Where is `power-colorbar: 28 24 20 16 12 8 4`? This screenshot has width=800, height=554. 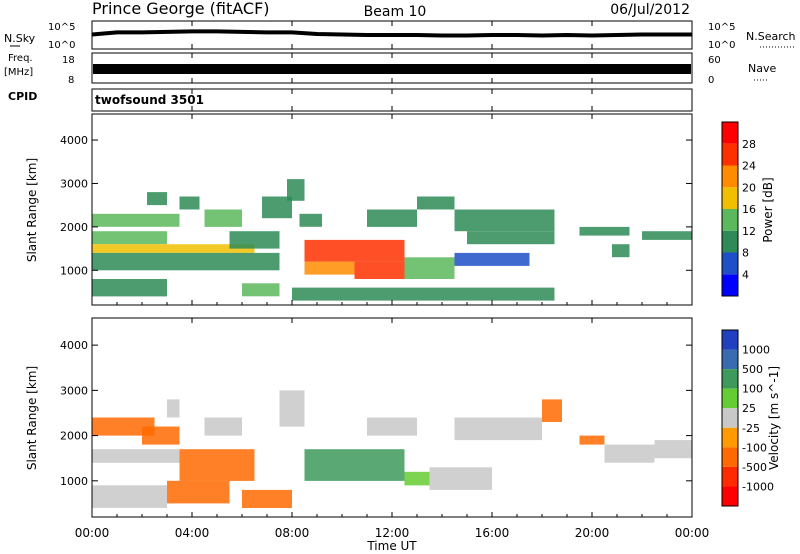 power-colorbar: 28 24 20 16 12 8 4 is located at coordinates (738, 209).